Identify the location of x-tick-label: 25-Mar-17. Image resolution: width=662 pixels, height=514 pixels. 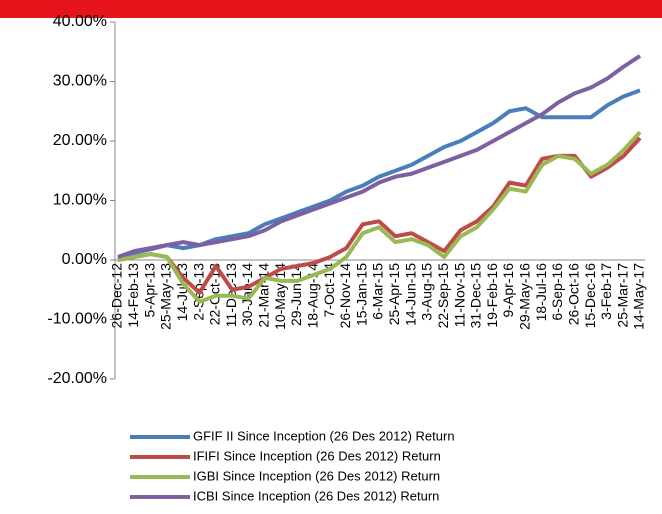
(622, 295).